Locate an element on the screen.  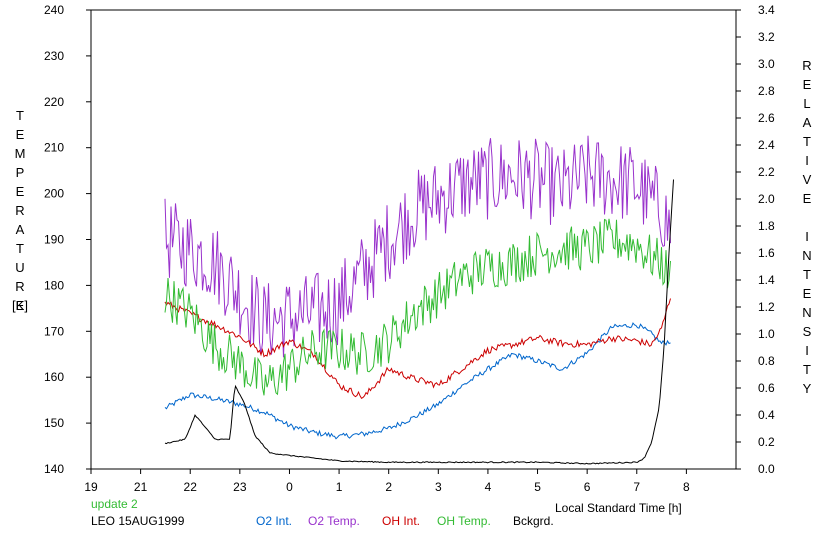
legend-item: OH Int. is located at coordinates (401, 521).